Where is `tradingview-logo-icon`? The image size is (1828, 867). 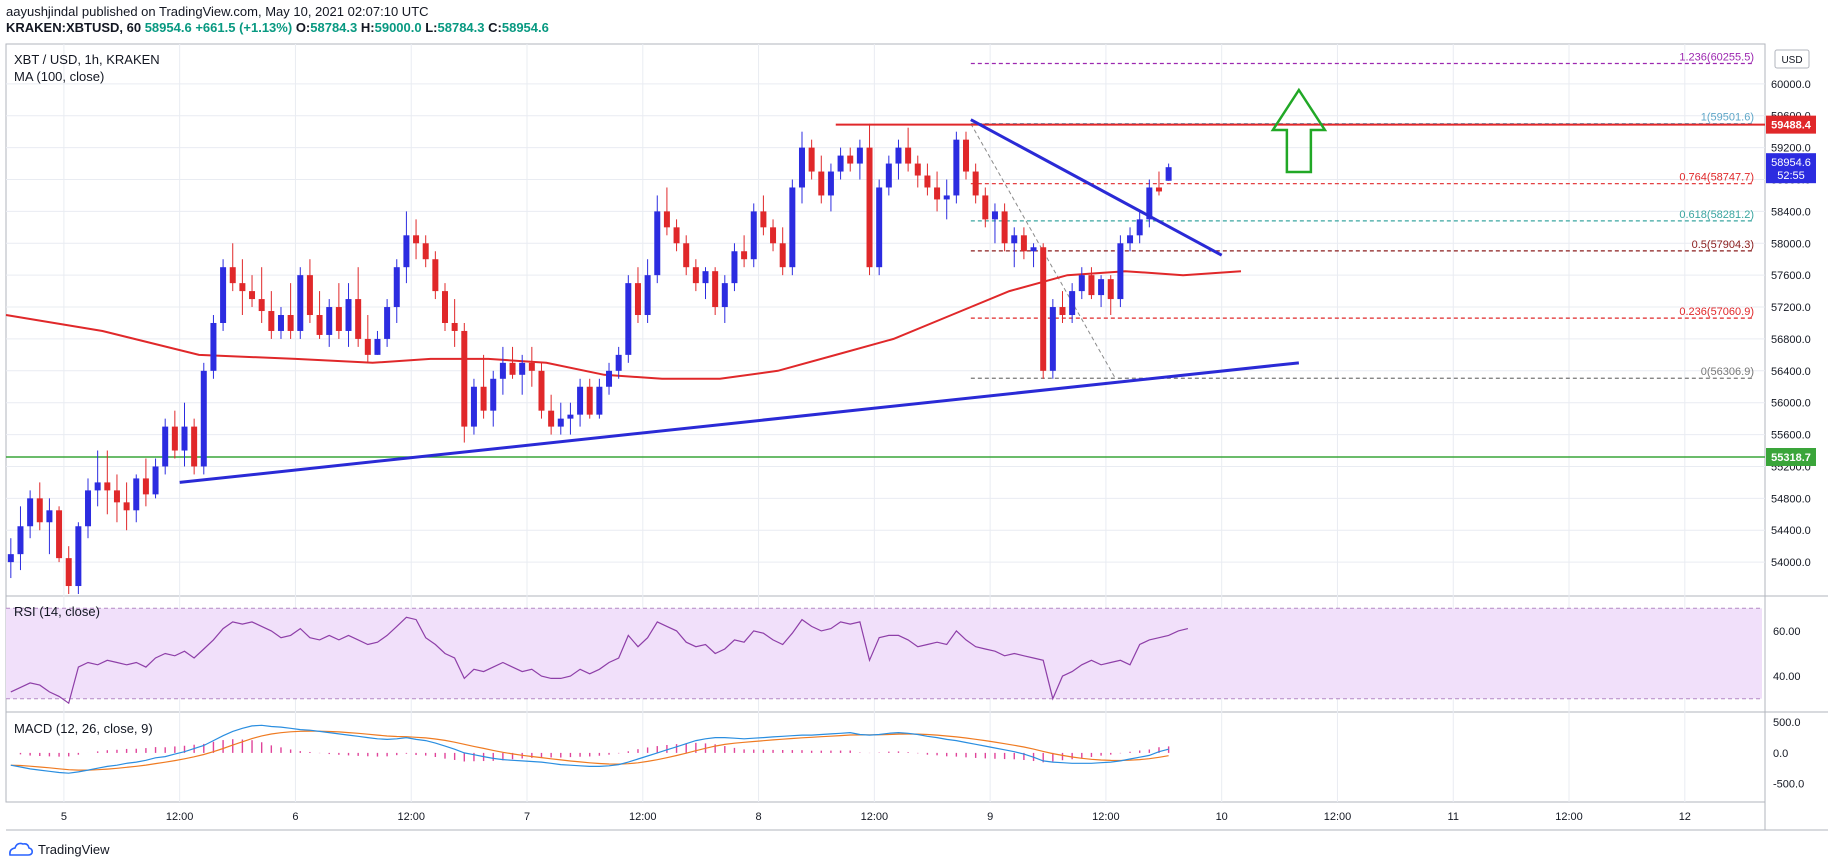
tradingview-logo-icon is located at coordinates (21, 849).